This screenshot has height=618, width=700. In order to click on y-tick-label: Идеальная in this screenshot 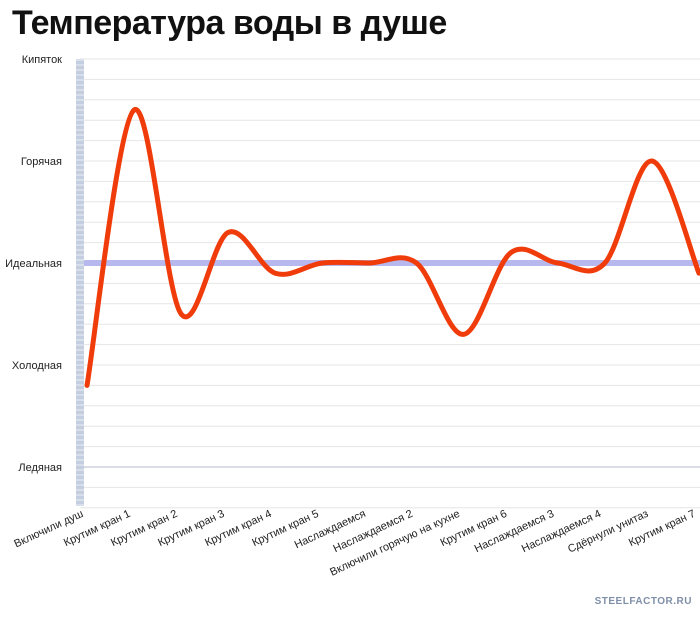, I will do `click(33, 264)`.